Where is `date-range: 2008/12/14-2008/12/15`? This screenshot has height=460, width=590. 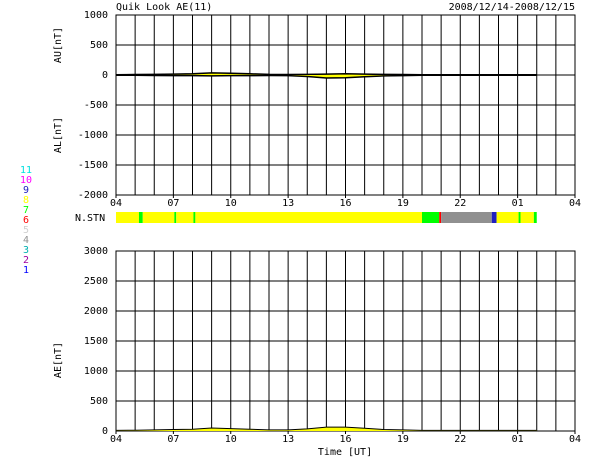
date-range: 2008/12/14-2008/12/15 is located at coordinates (512, 7).